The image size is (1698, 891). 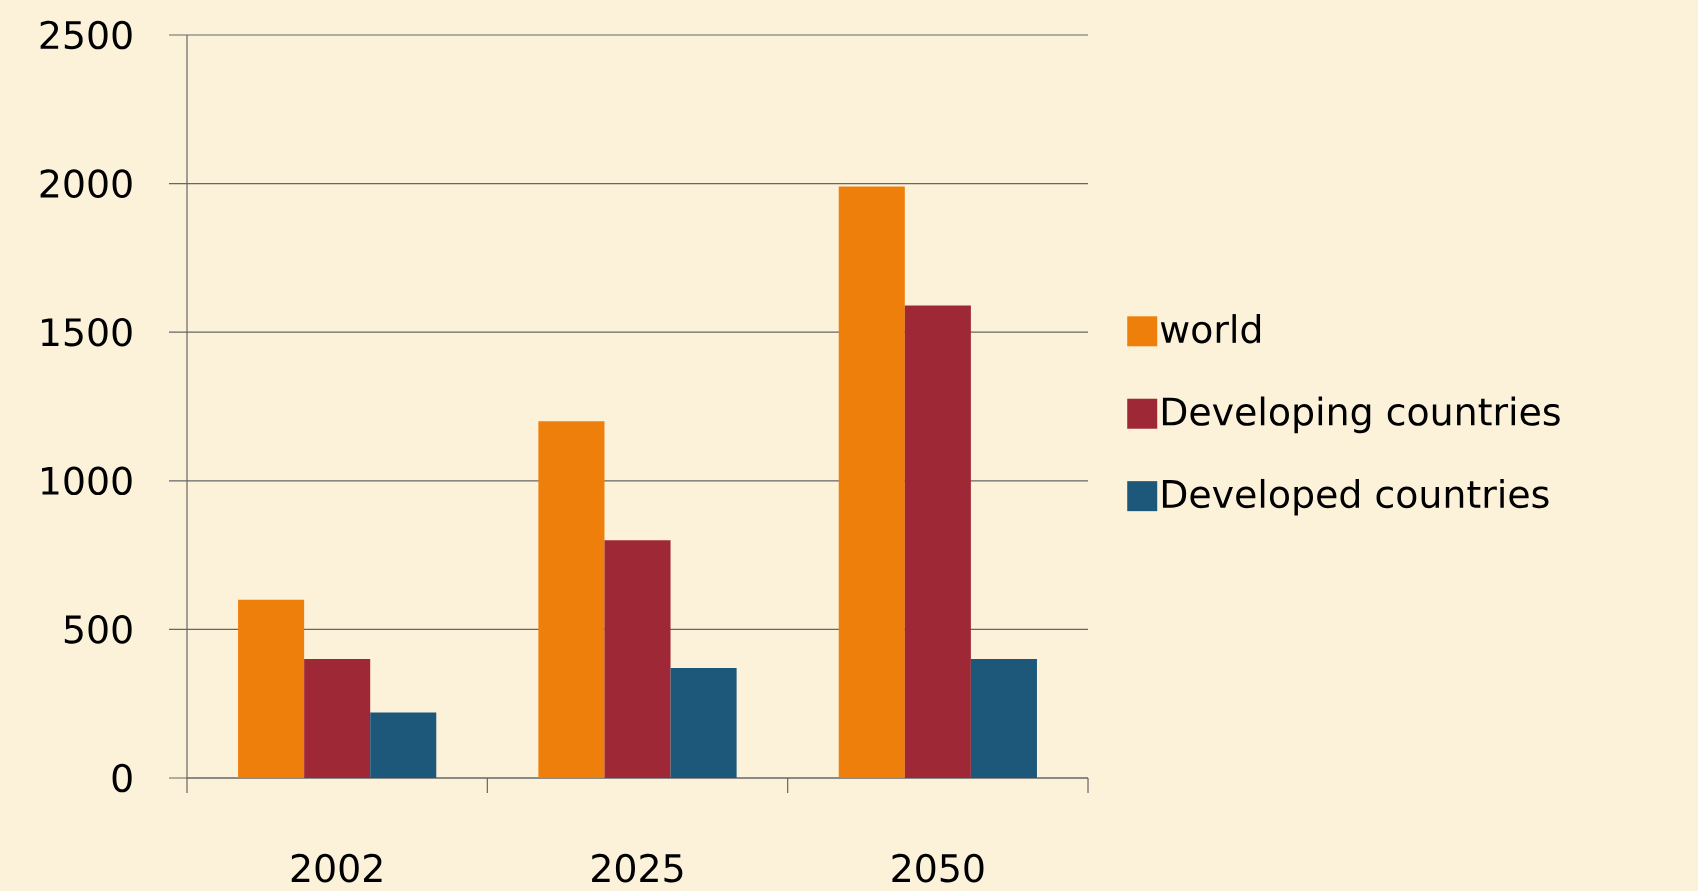 What do you see at coordinates (336, 868) in the screenshot?
I see `x-tick-label: 2002` at bounding box center [336, 868].